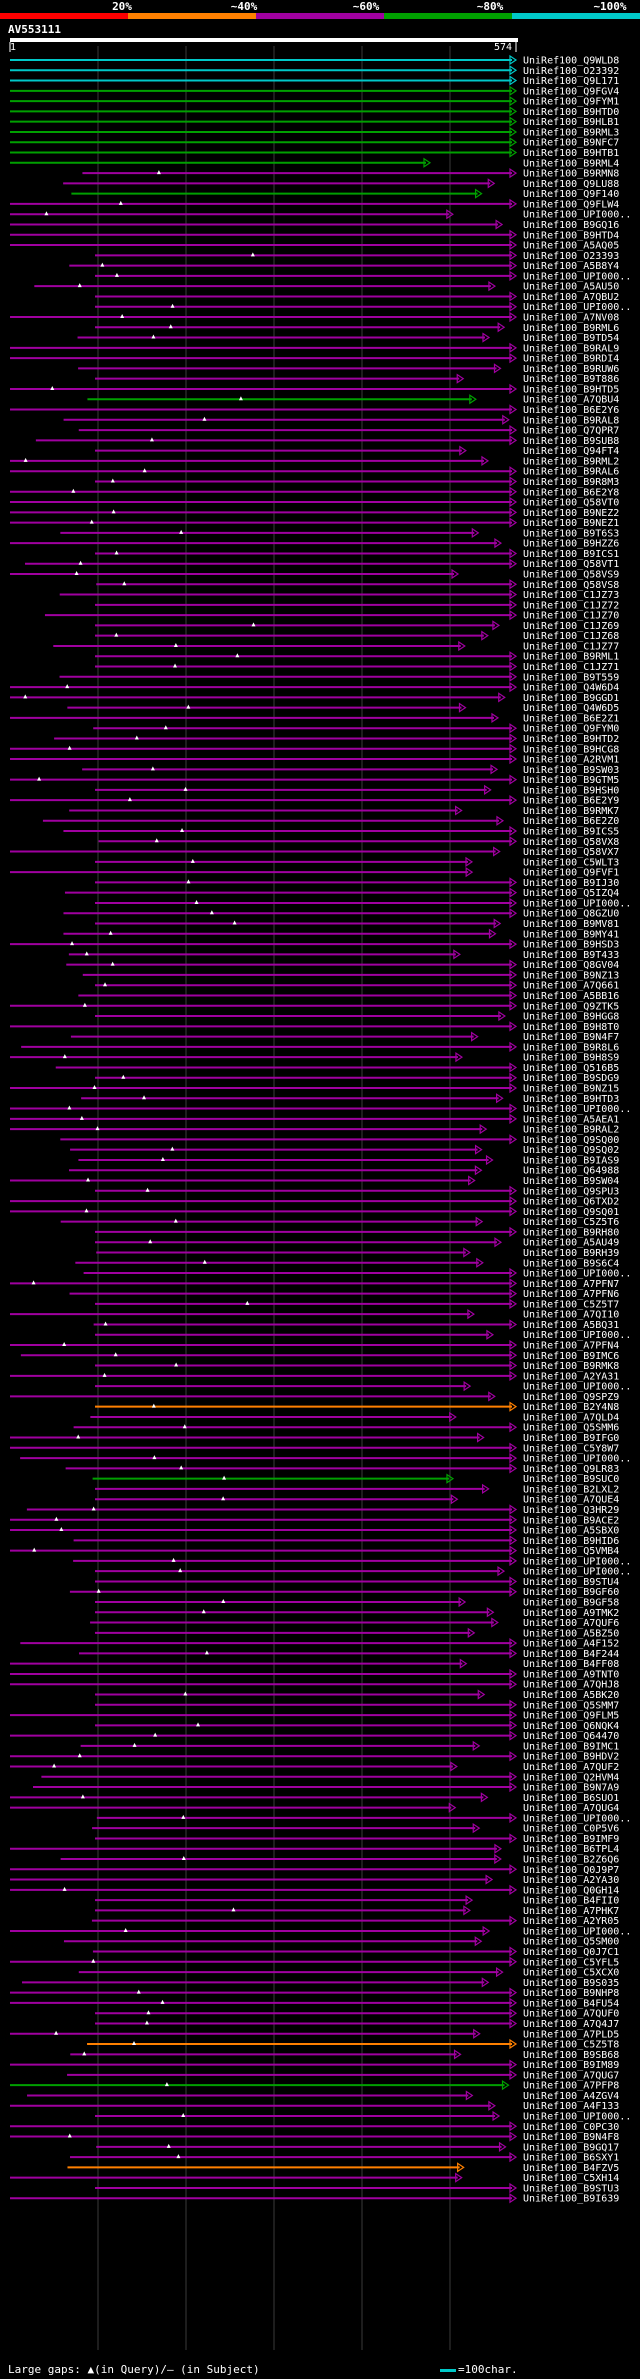 This screenshot has width=640, height=2379. What do you see at coordinates (350, 1099) in the screenshot?
I see `hit-row: UniRef100_B9HTD3` at bounding box center [350, 1099].